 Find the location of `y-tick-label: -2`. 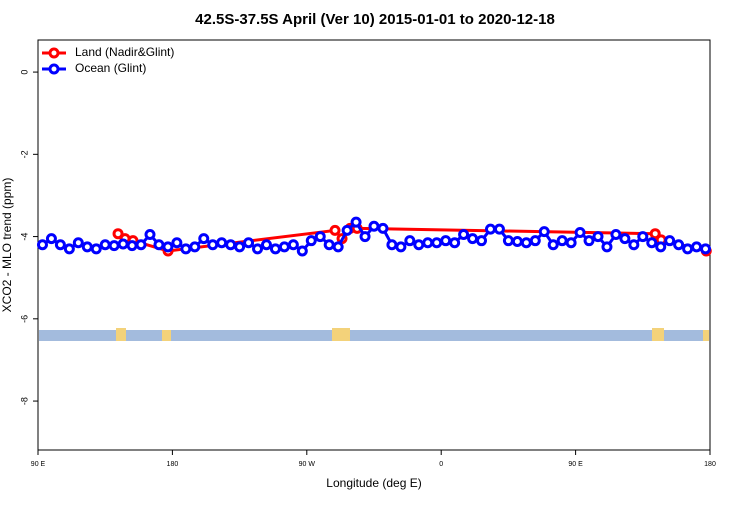

y-tick-label: -2 is located at coordinates (24, 154).